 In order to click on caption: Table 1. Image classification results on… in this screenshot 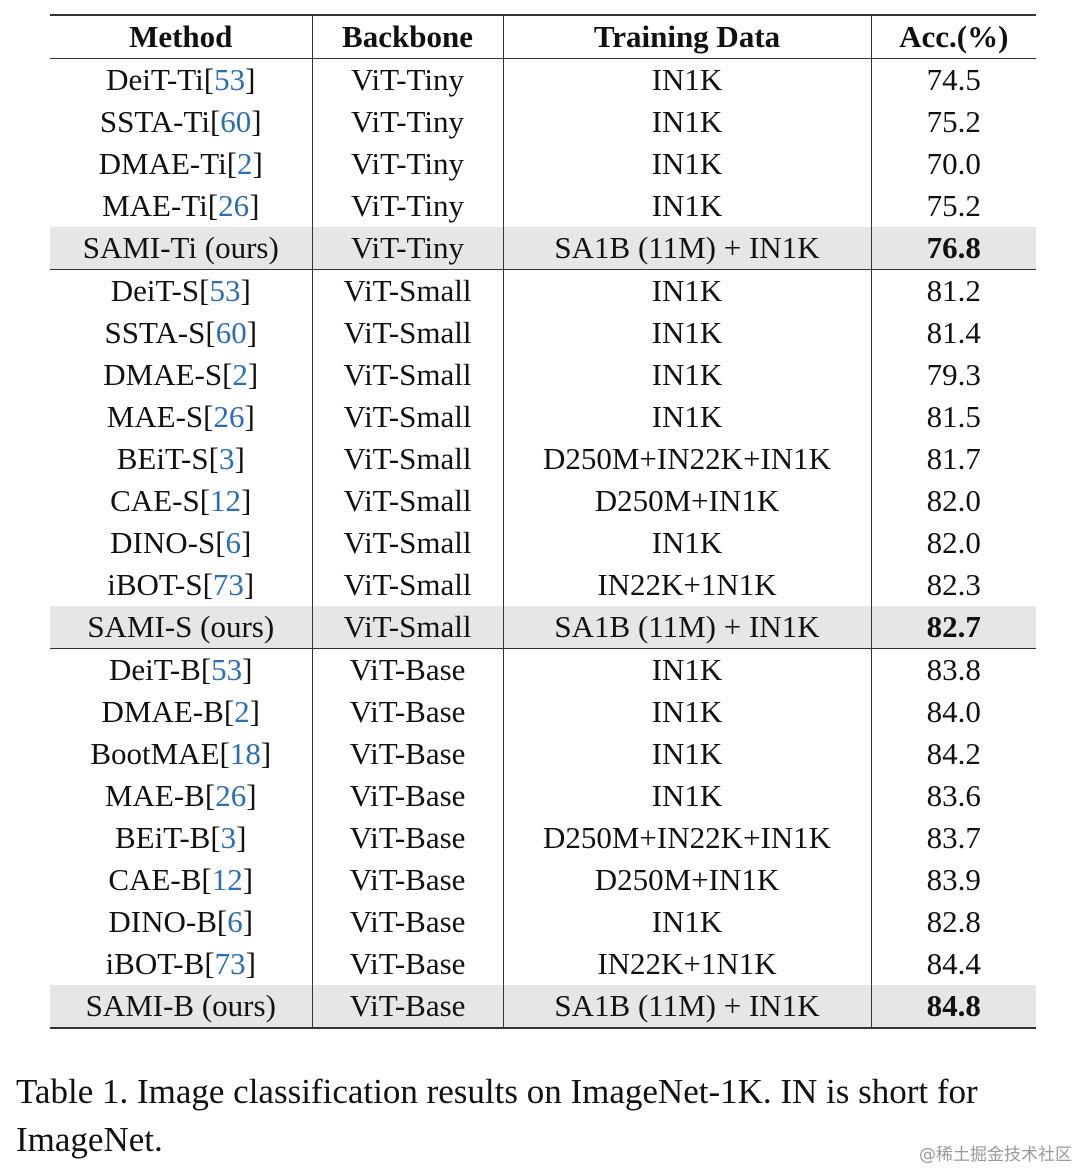, I will do `click(497, 1115)`.